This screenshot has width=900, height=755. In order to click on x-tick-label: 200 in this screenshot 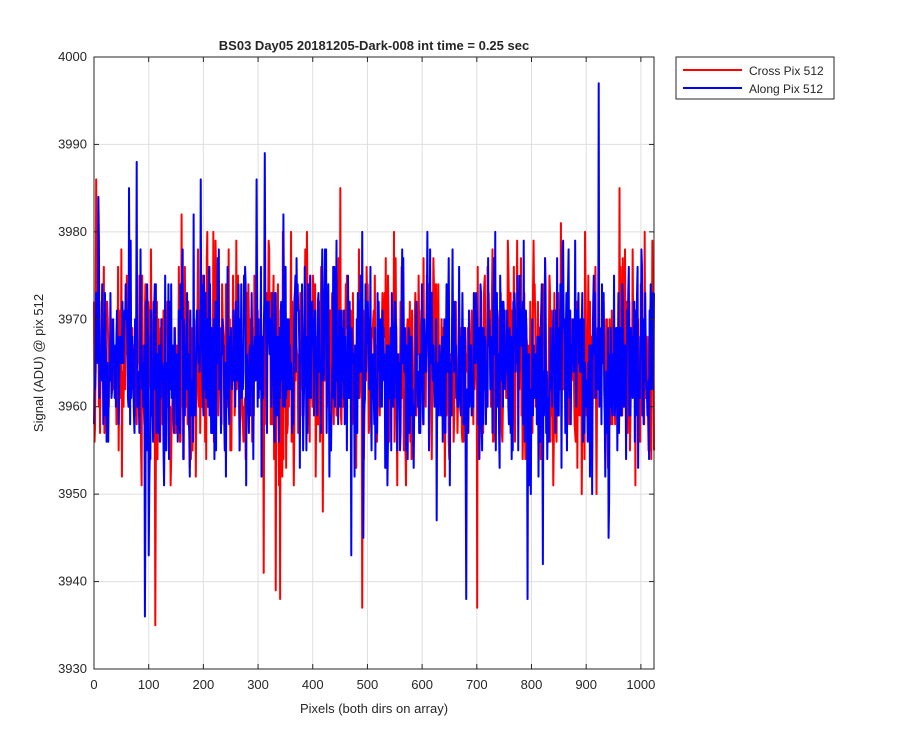, I will do `click(204, 684)`.